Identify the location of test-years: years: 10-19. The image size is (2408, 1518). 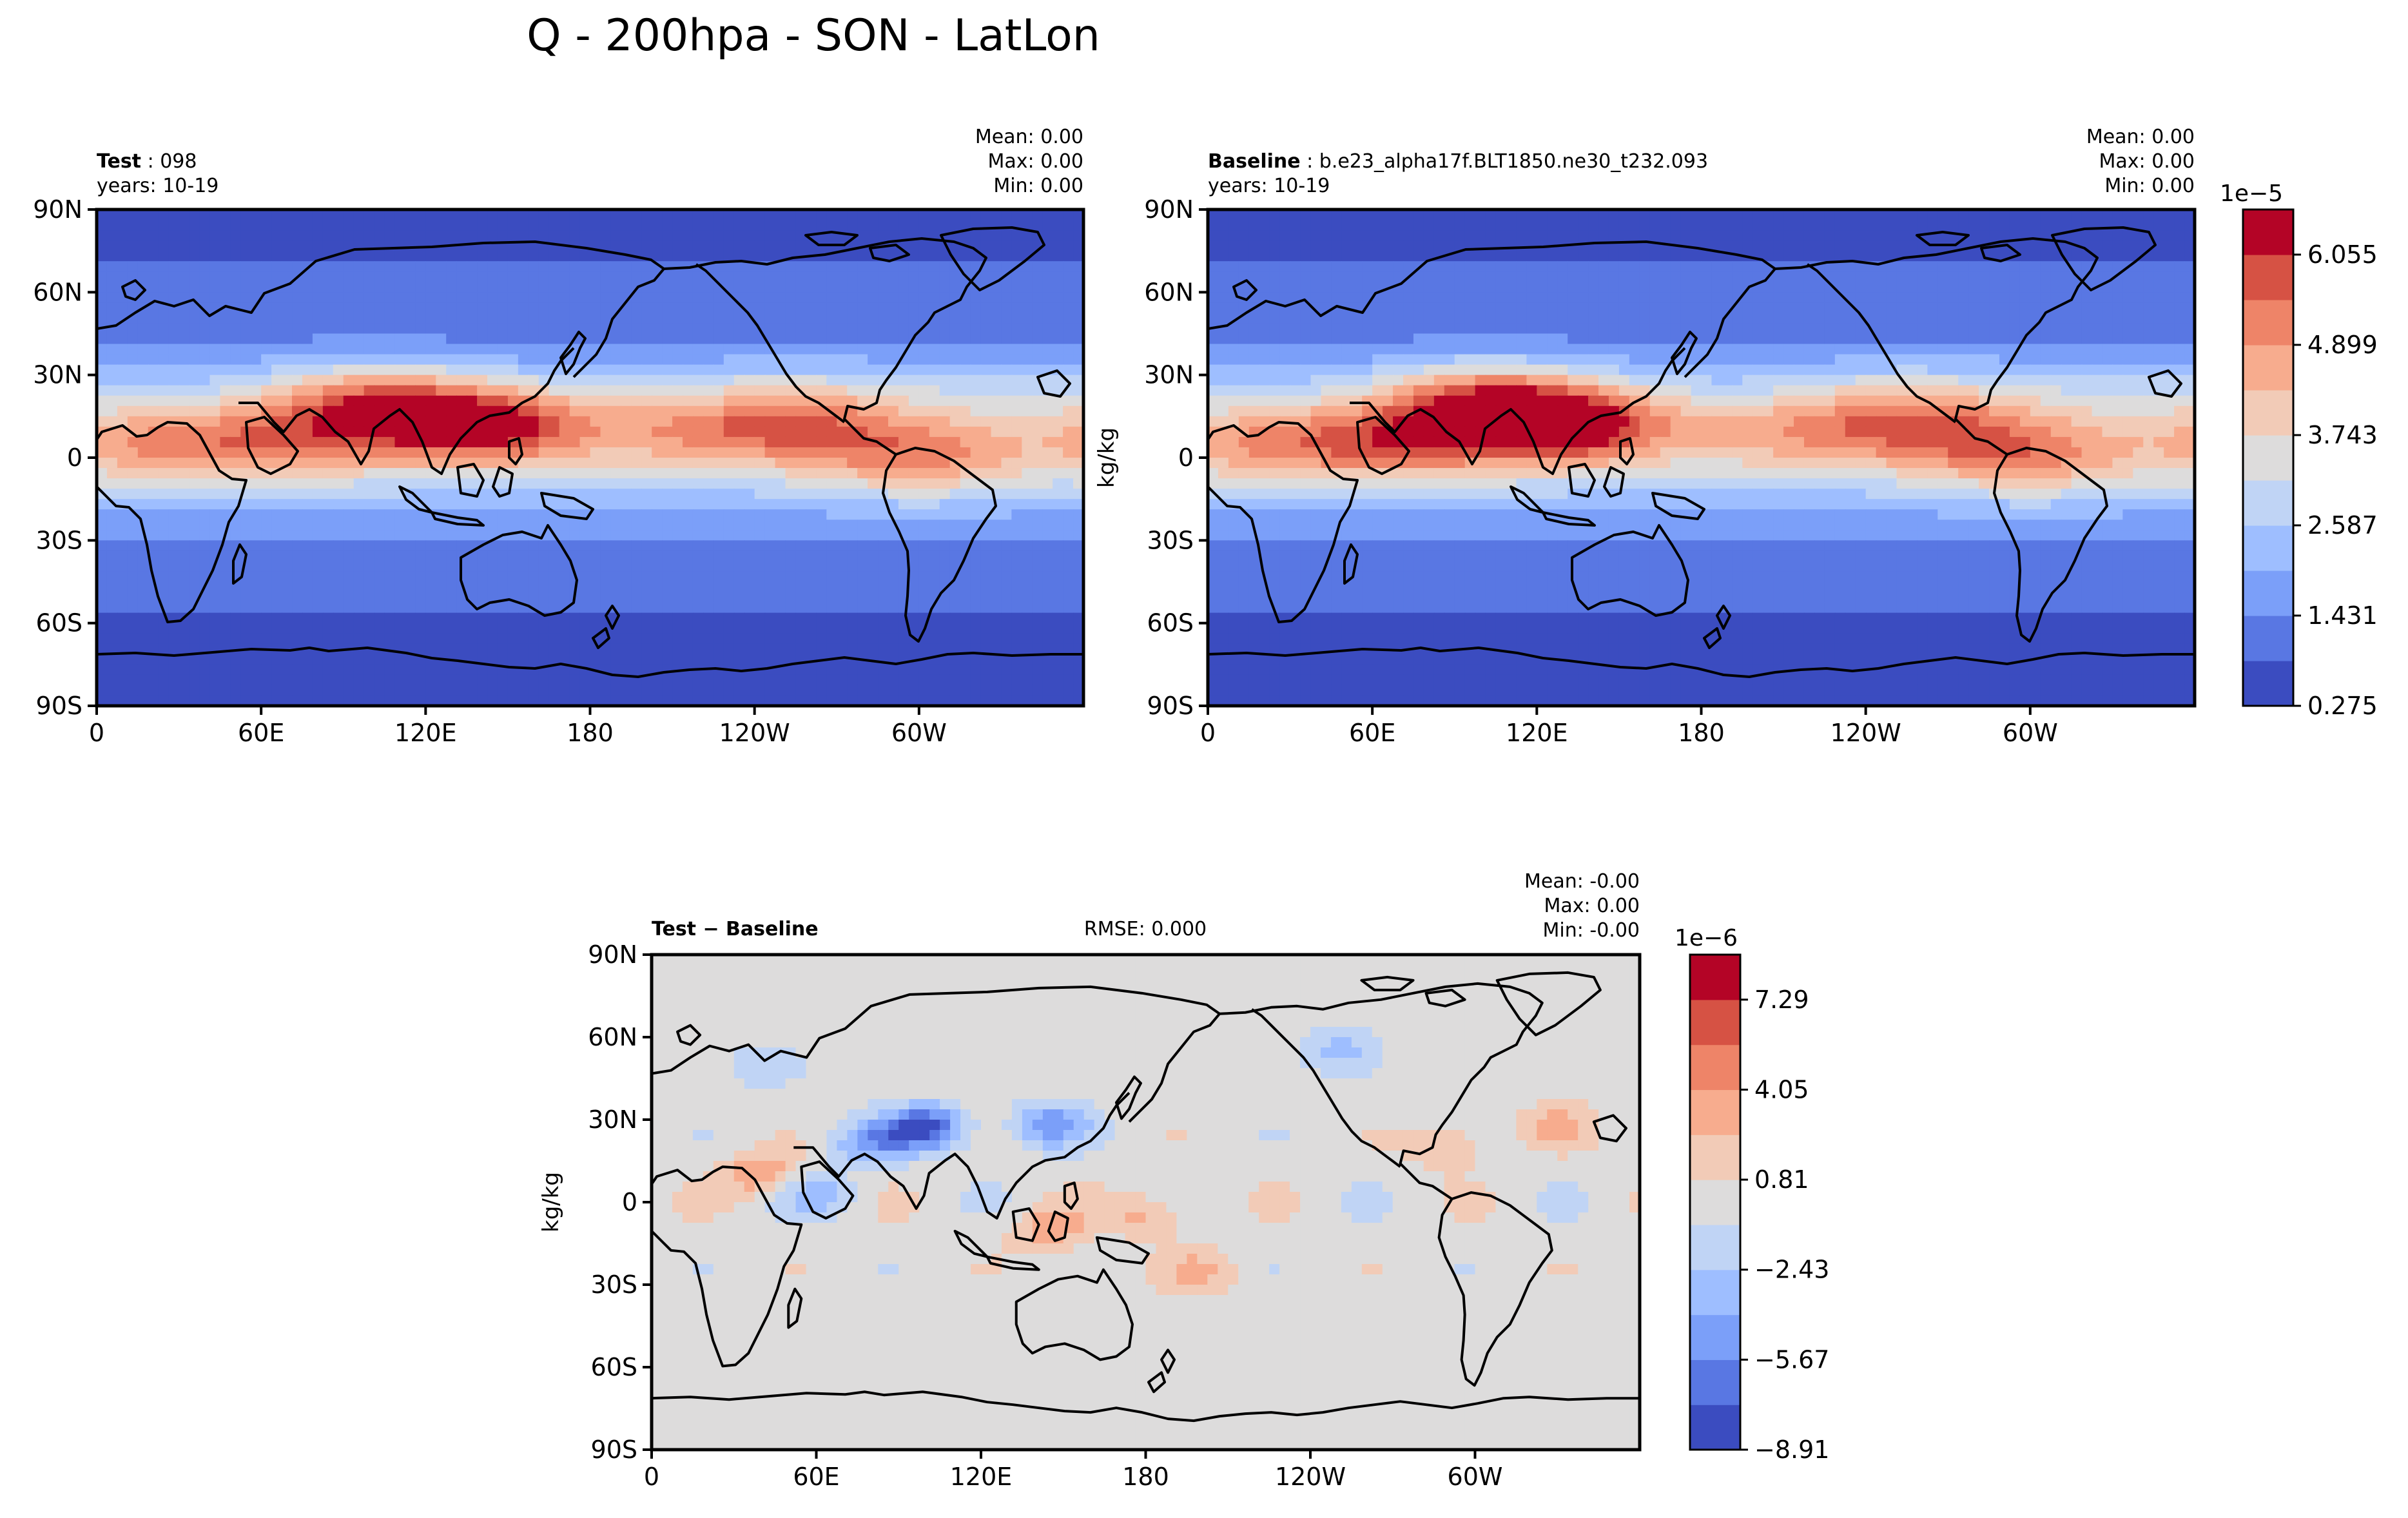
(157, 186).